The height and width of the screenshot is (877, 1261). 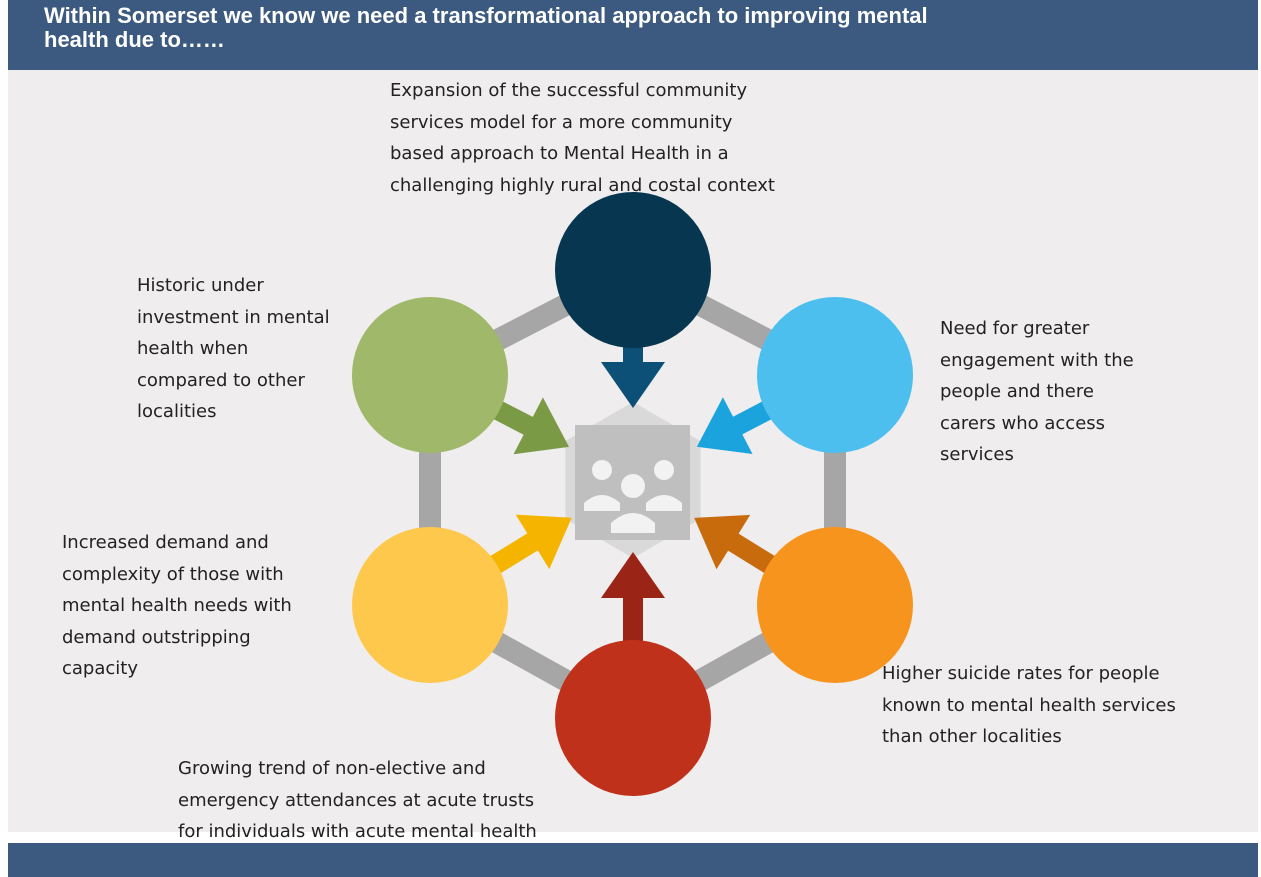 I want to click on label-line: engagement with the, so click(x=1037, y=360).